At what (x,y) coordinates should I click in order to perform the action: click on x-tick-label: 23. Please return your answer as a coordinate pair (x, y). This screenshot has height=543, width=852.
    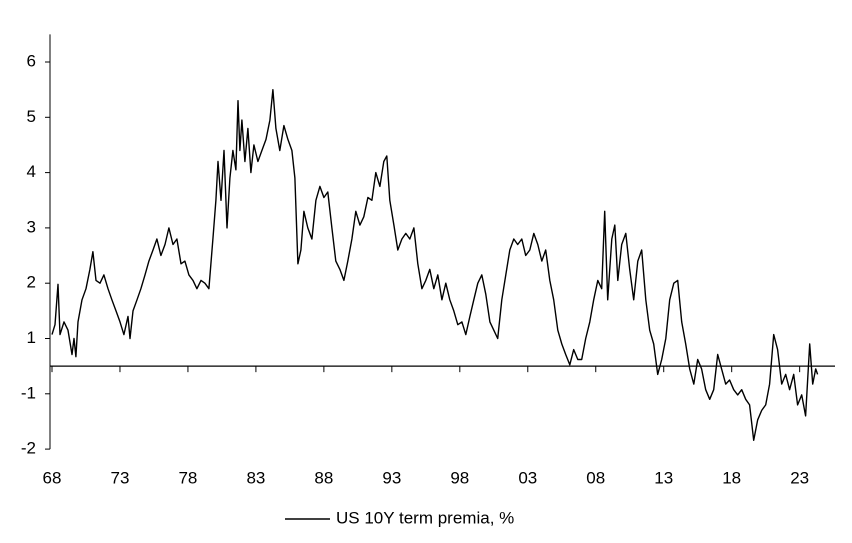
    Looking at the image, I should click on (799, 477).